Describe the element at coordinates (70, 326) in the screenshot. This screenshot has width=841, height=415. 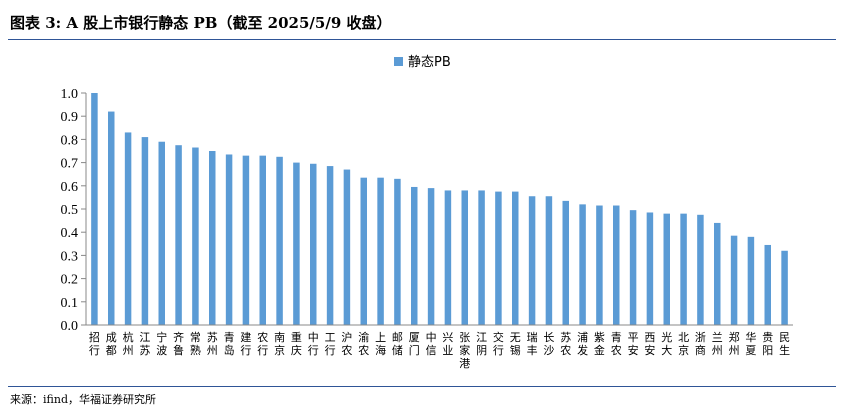
I see `y-tick-label: 0.0` at that location.